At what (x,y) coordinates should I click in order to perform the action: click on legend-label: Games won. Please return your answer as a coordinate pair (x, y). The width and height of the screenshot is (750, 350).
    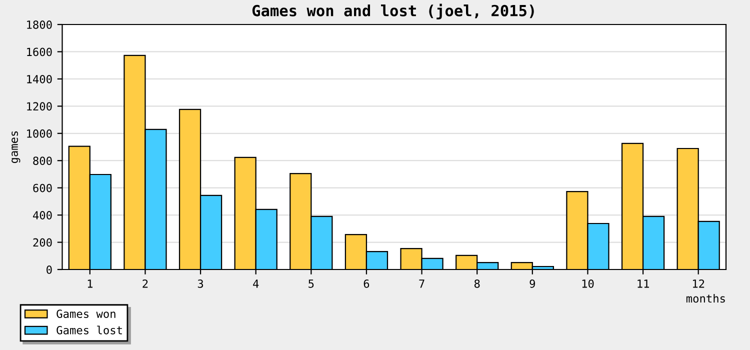
    Looking at the image, I should click on (86, 314).